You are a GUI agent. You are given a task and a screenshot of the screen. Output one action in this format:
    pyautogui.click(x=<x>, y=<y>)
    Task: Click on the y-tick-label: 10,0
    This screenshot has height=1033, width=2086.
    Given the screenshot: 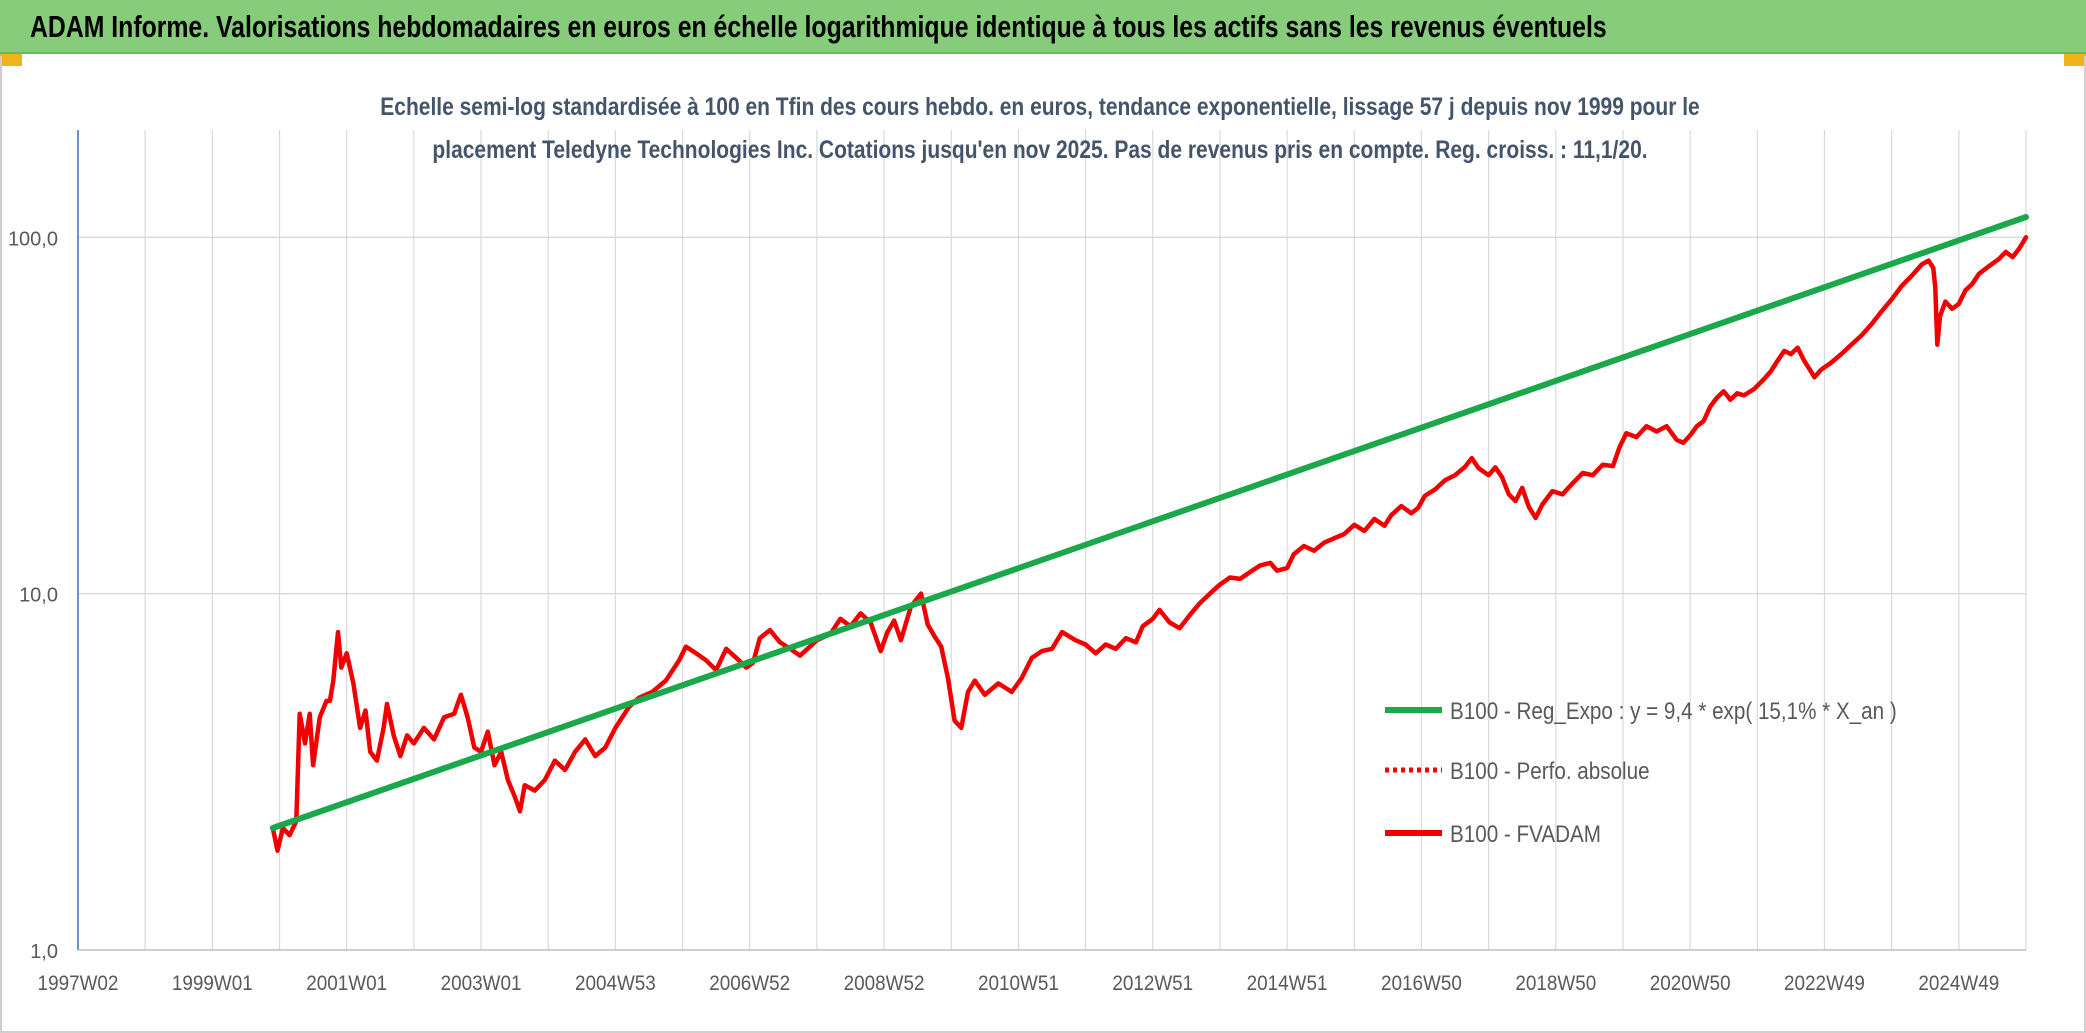 What is the action you would take?
    pyautogui.click(x=38, y=596)
    